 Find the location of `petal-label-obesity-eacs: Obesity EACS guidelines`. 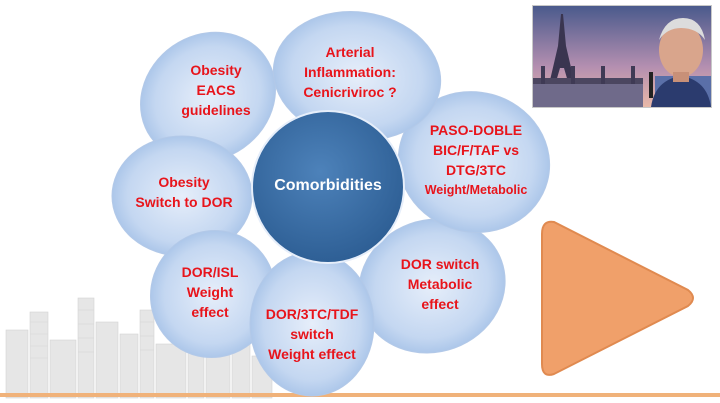

petal-label-obesity-eacs: Obesity EACS guidelines is located at coordinates (215, 90).